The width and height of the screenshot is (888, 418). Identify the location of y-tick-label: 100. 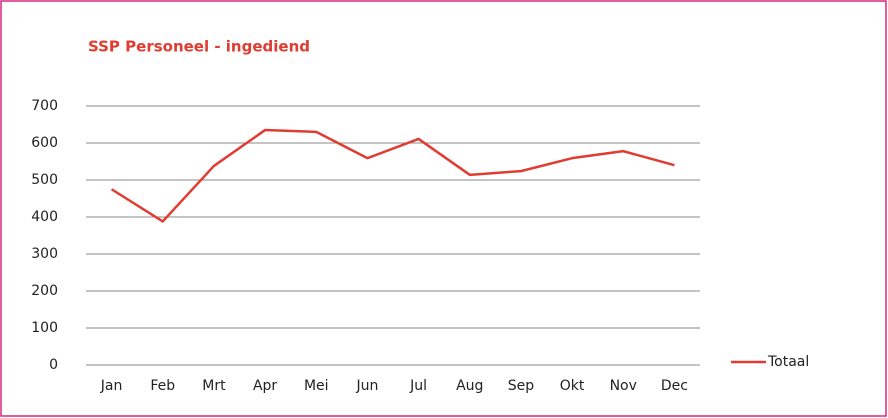
(44, 328).